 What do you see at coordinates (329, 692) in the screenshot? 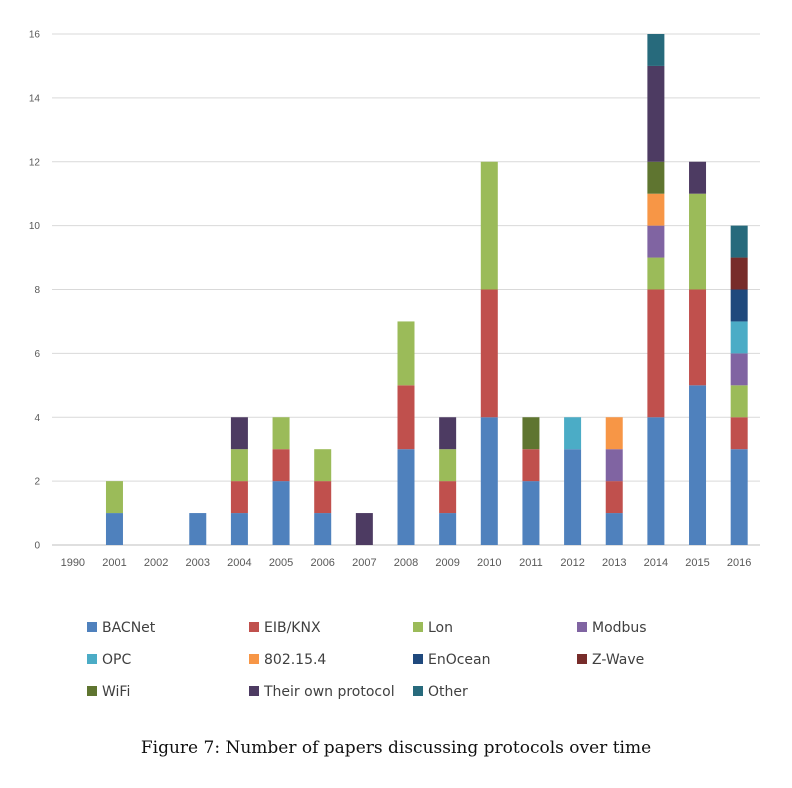
I see `legend-label: Their own protocol` at bounding box center [329, 692].